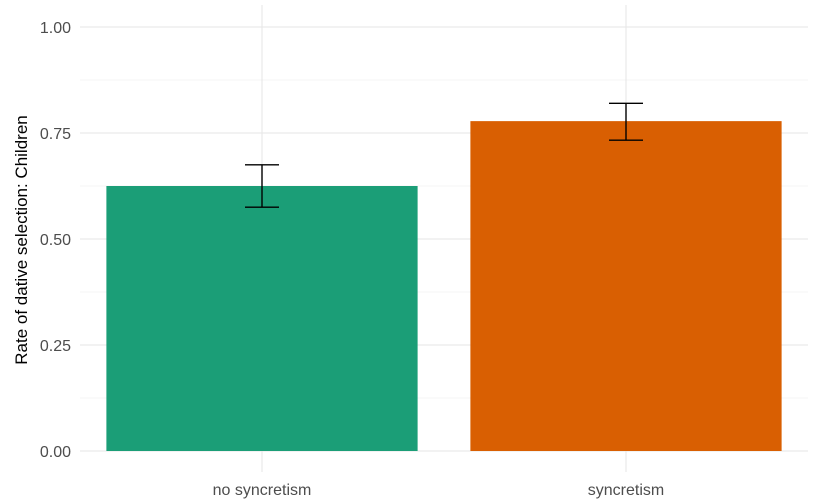 Image resolution: width=826 pixels, height=500 pixels. Describe the element at coordinates (626, 490) in the screenshot. I see `x-tick-label: syncretism` at that location.